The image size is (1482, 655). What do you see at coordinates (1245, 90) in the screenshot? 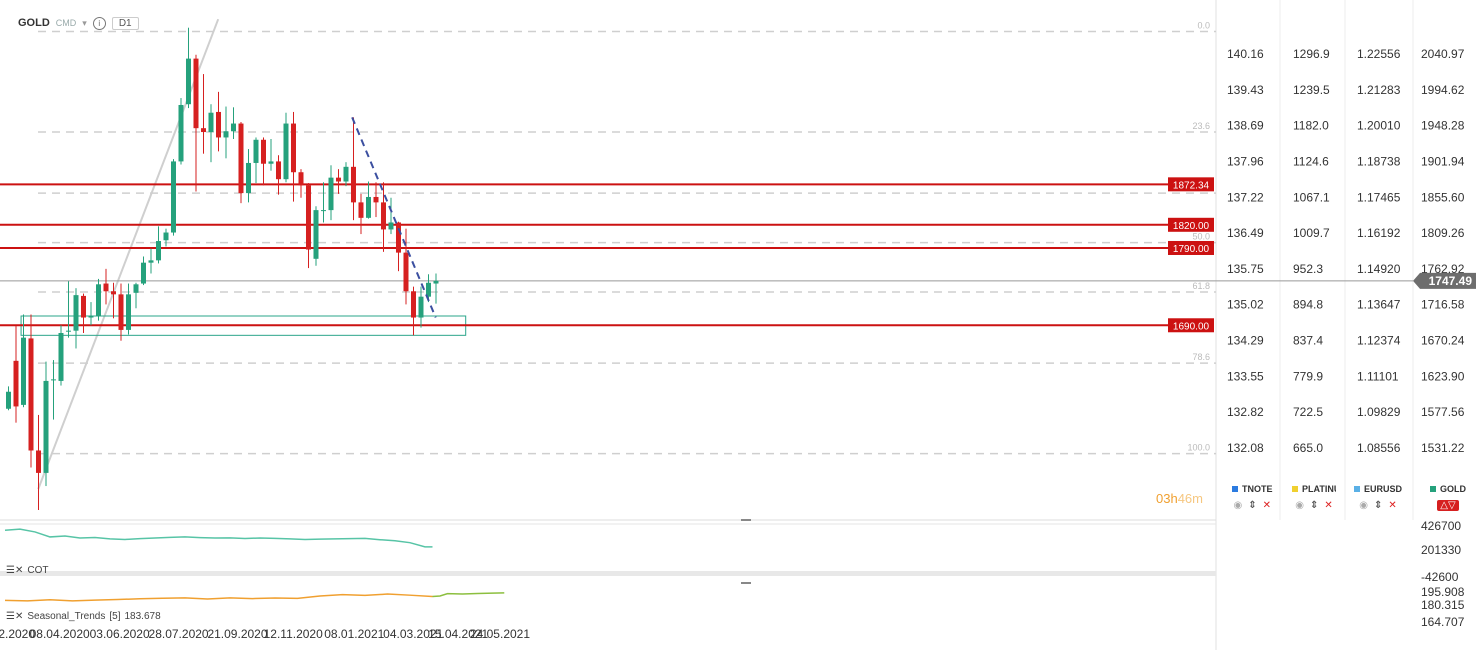
I see `price-scale-tick: 139.43` at bounding box center [1245, 90].